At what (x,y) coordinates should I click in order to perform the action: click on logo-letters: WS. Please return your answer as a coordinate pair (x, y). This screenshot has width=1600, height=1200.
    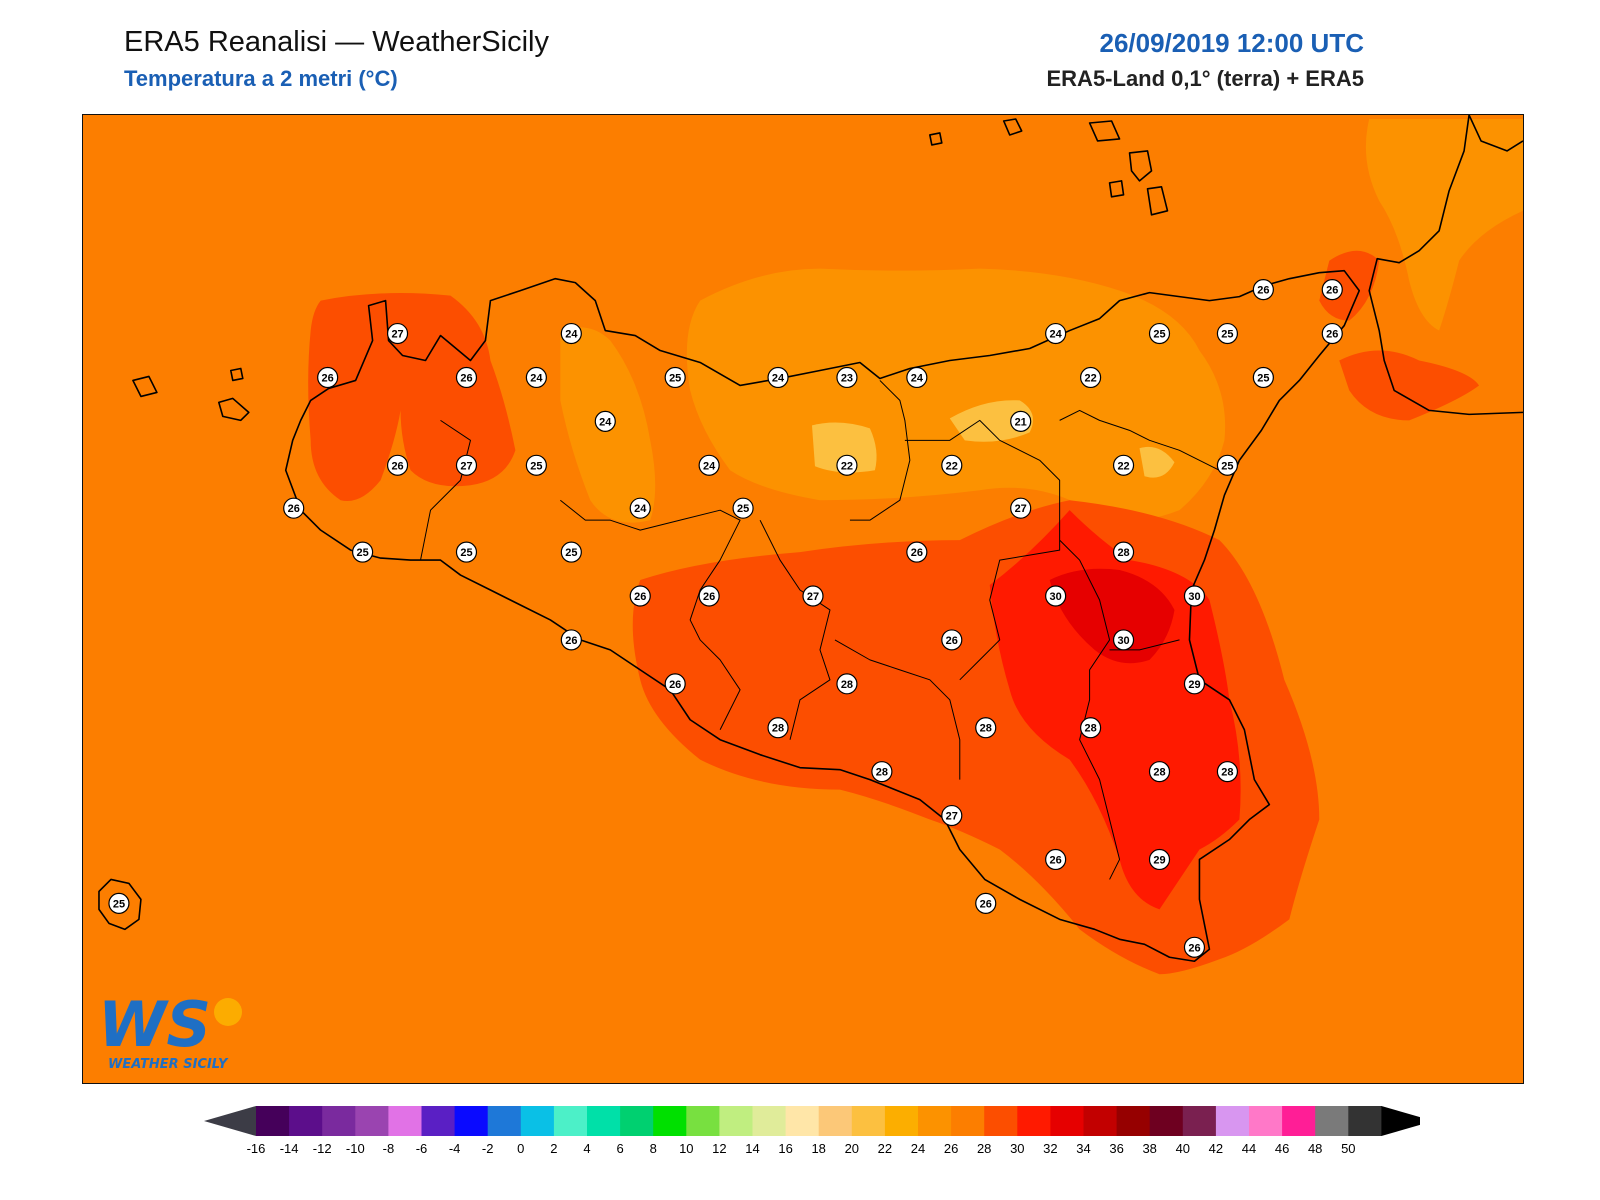
    Looking at the image, I should click on (154, 1024).